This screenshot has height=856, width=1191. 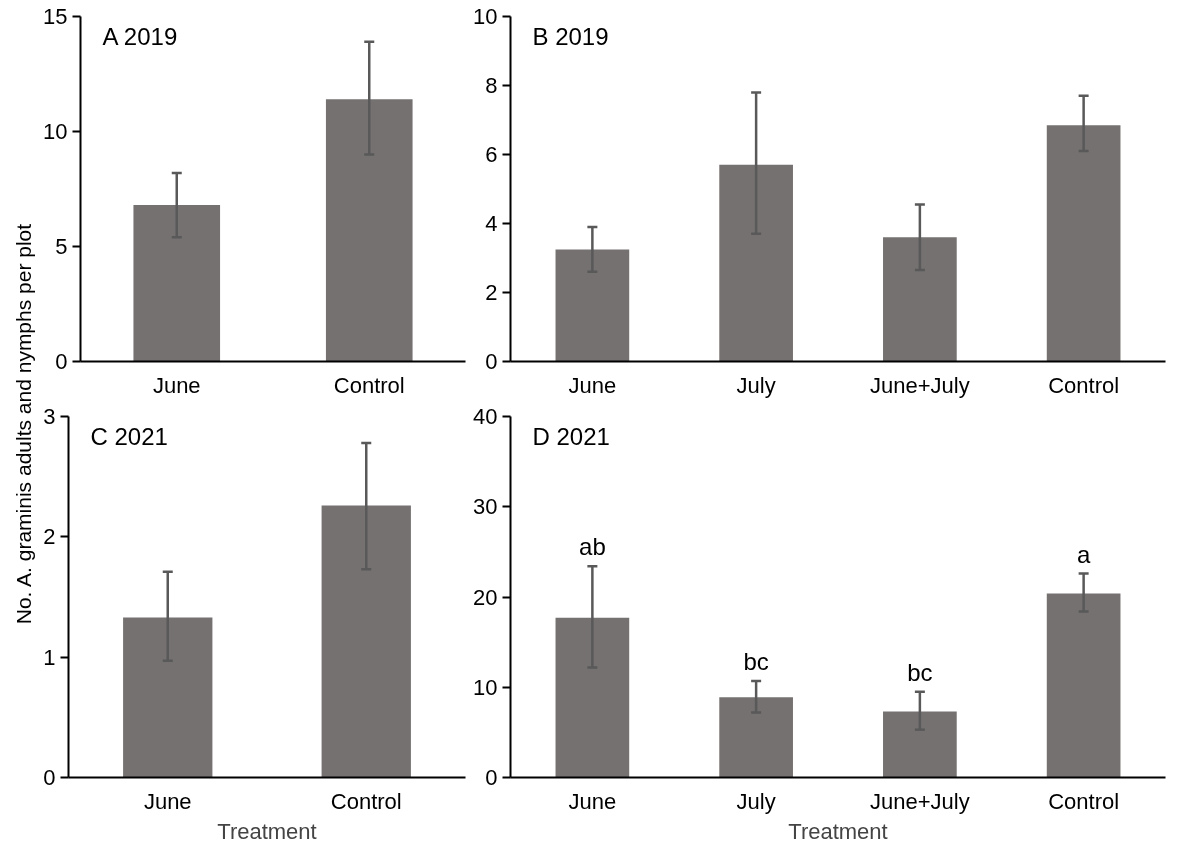 I want to click on y-tick-label: 4, so click(x=491, y=223).